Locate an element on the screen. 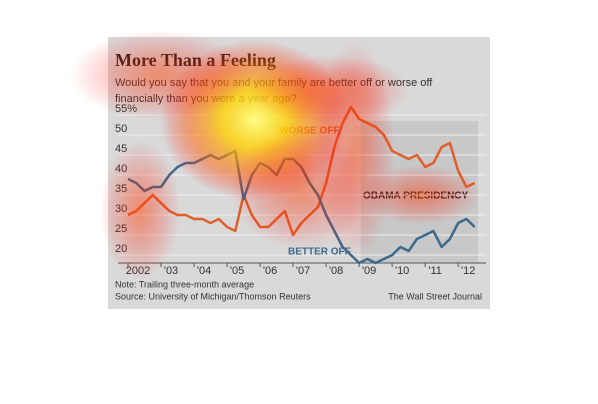  x-tick-label: '08 is located at coordinates (336, 271).